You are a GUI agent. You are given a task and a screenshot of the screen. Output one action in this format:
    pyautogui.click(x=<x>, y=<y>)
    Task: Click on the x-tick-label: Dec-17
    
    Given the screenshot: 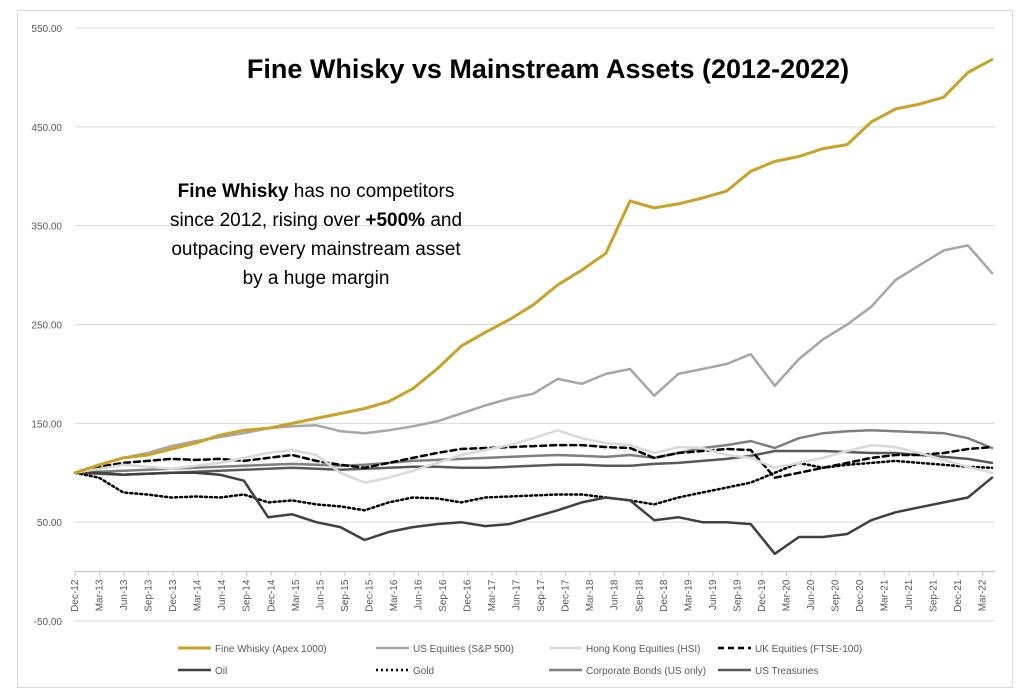 What is the action you would take?
    pyautogui.click(x=566, y=595)
    